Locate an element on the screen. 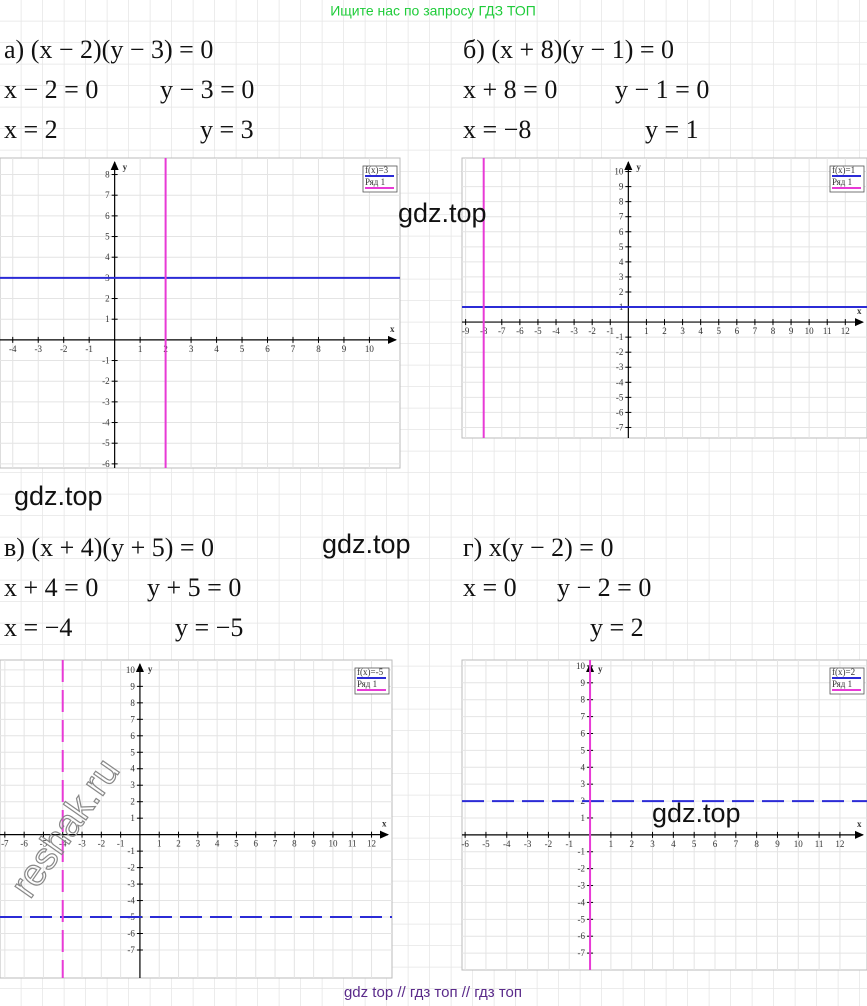 The height and width of the screenshot is (1006, 867). header: Ищите нас по запросу ГДЗ ТОП is located at coordinates (433, 11).